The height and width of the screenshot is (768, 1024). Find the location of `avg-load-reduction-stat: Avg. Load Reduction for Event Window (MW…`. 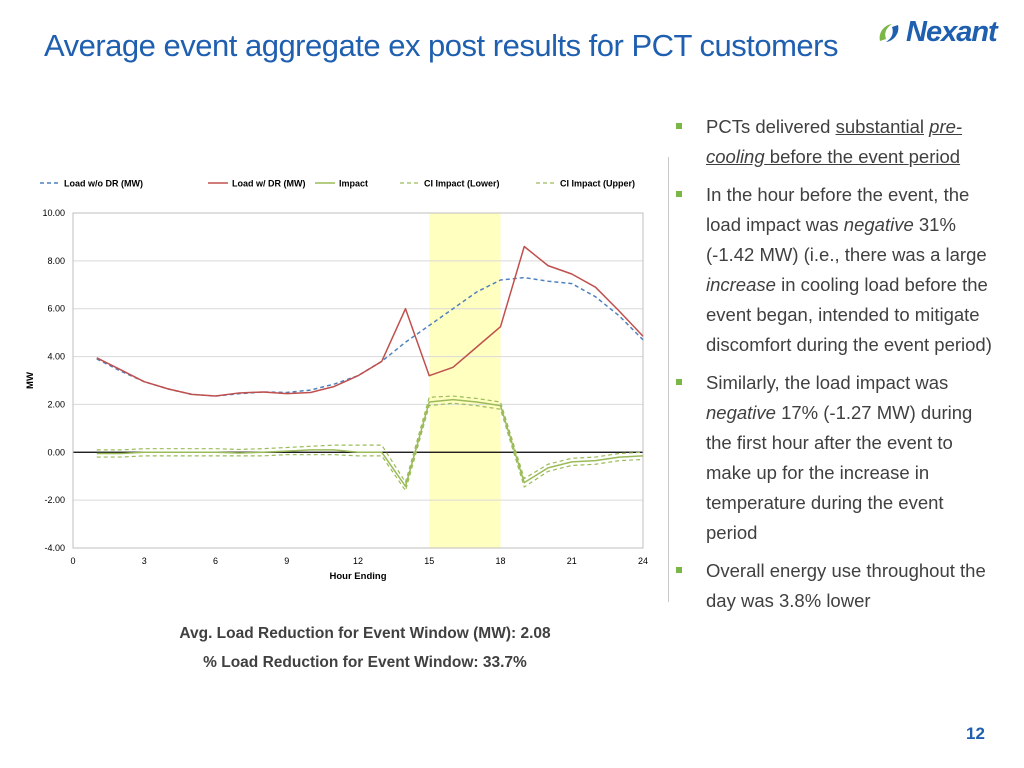

avg-load-reduction-stat: Avg. Load Reduction for Event Window (MW… is located at coordinates (365, 633).